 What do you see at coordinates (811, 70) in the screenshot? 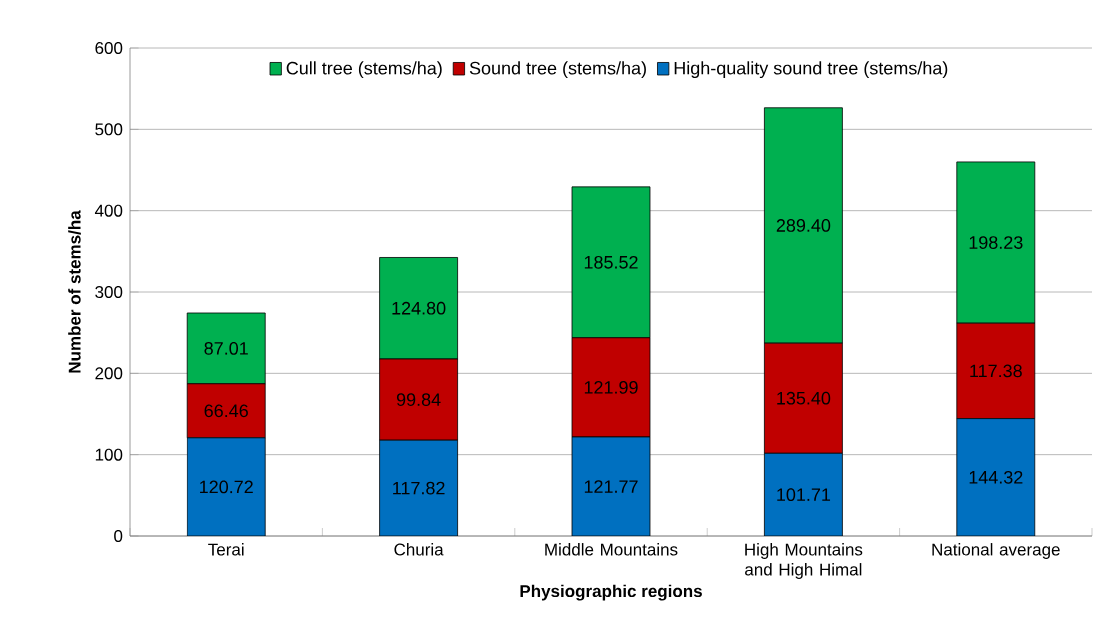
I see `legend-label: High-quality sound tree (stems/ha)` at bounding box center [811, 70].